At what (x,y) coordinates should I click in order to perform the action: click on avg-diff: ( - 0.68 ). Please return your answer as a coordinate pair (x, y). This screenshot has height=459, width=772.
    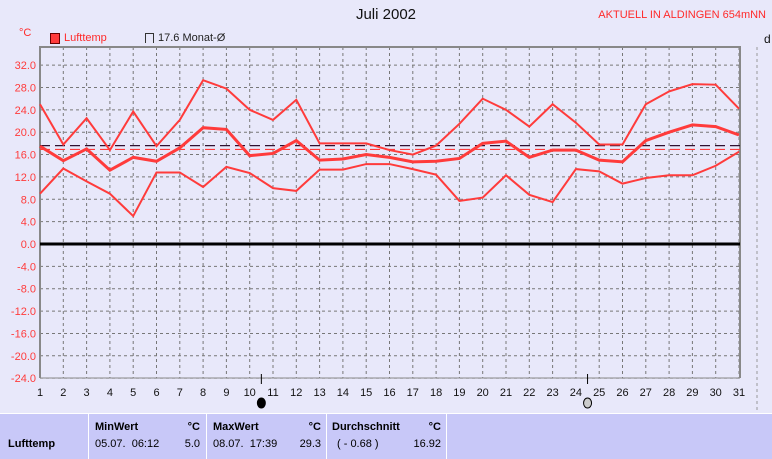
    Looking at the image, I should click on (358, 444).